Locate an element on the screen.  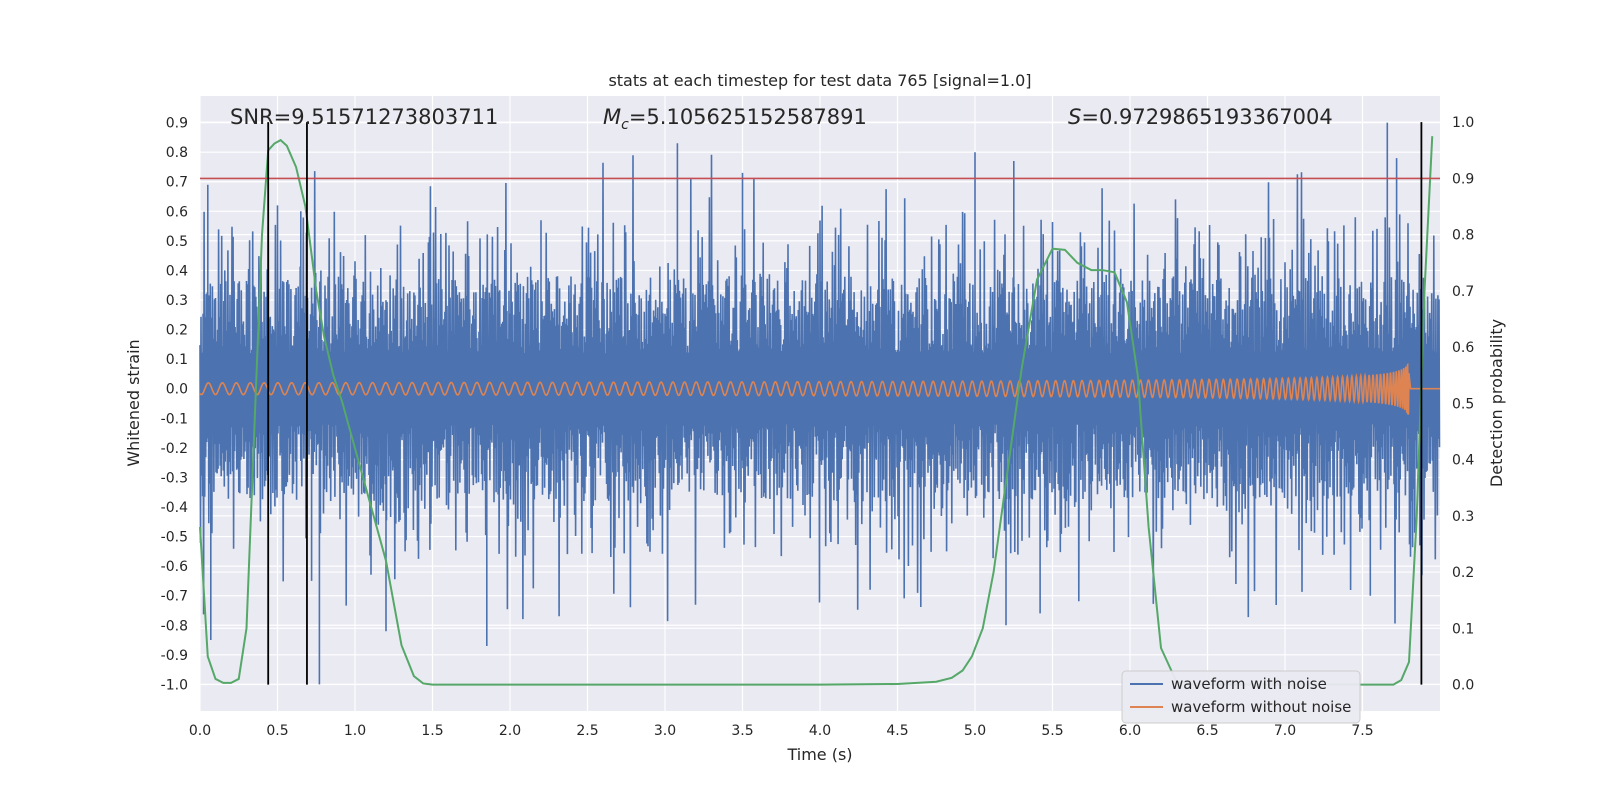
y-left-tick-label: 0.5 is located at coordinates (177, 242).